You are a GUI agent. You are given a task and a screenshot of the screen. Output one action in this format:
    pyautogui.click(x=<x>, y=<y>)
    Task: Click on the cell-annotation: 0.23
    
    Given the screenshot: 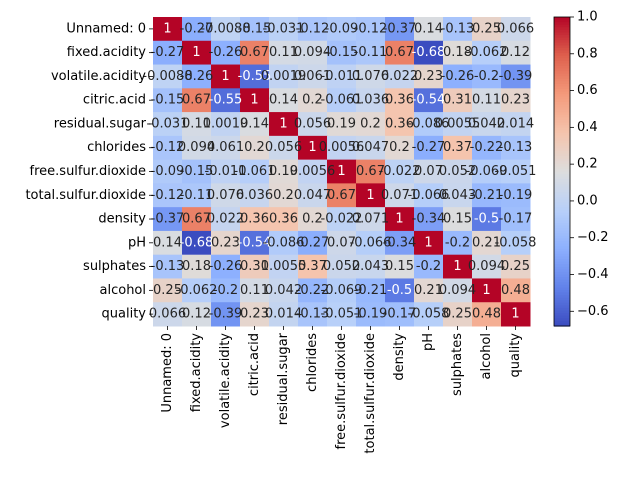 What is the action you would take?
    pyautogui.click(x=254, y=314)
    